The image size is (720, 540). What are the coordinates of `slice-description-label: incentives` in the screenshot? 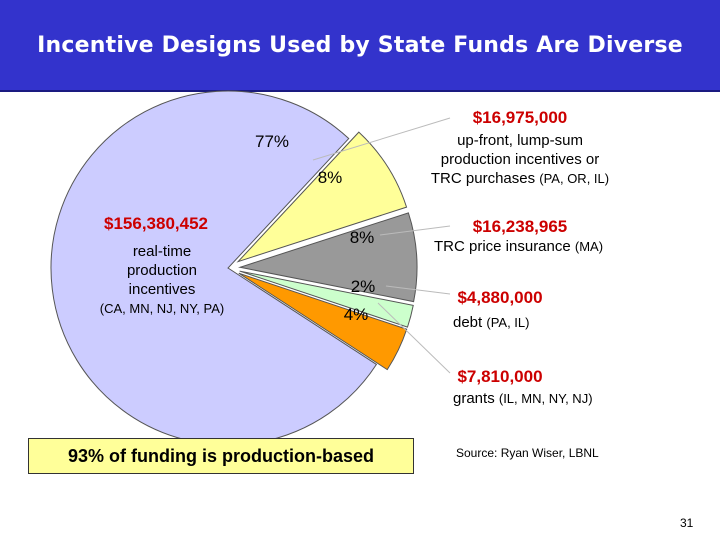 It's located at (162, 289).